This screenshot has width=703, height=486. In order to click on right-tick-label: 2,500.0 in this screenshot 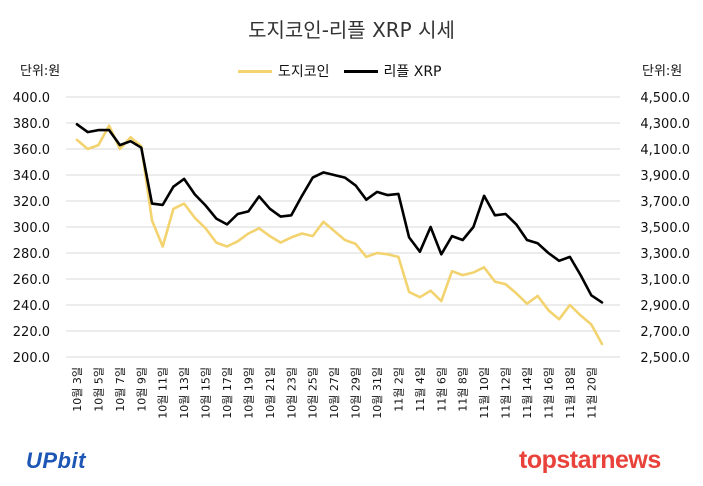, I will do `click(665, 358)`.